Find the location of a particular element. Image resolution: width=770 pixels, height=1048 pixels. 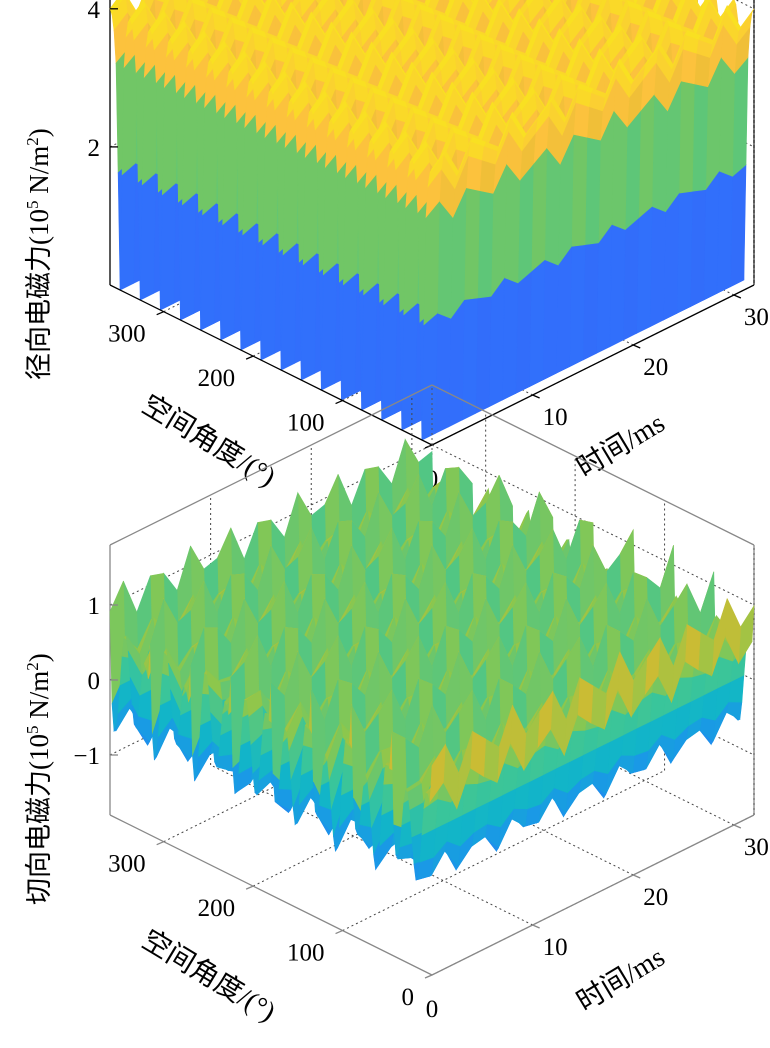

y-tick-label: 10 is located at coordinates (555, 417).